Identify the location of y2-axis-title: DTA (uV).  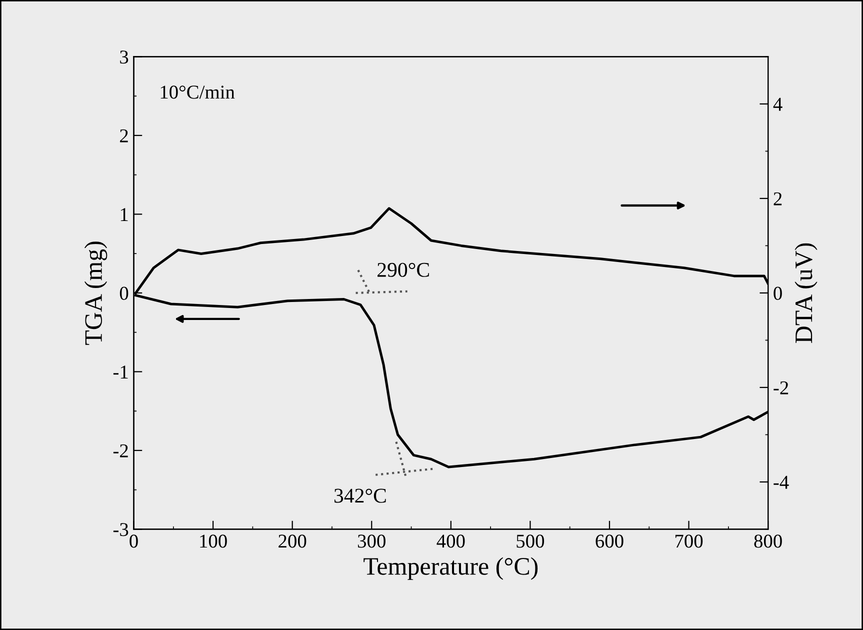
(806, 293).